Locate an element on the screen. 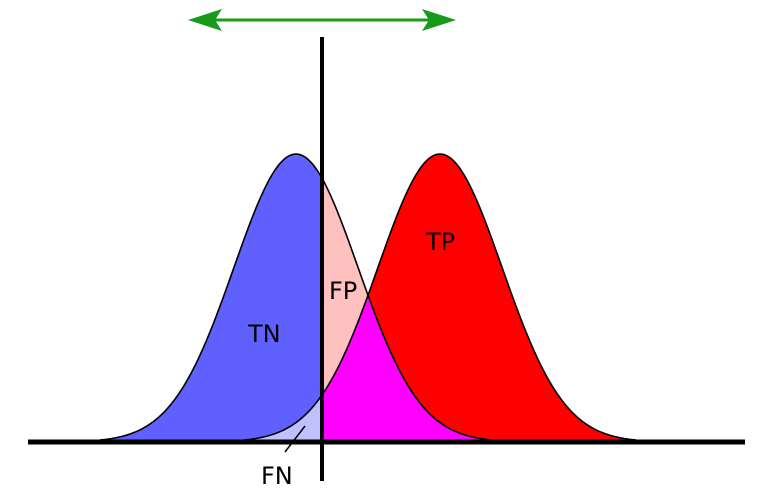 The width and height of the screenshot is (765, 496). fn-label: FN is located at coordinates (277, 476).